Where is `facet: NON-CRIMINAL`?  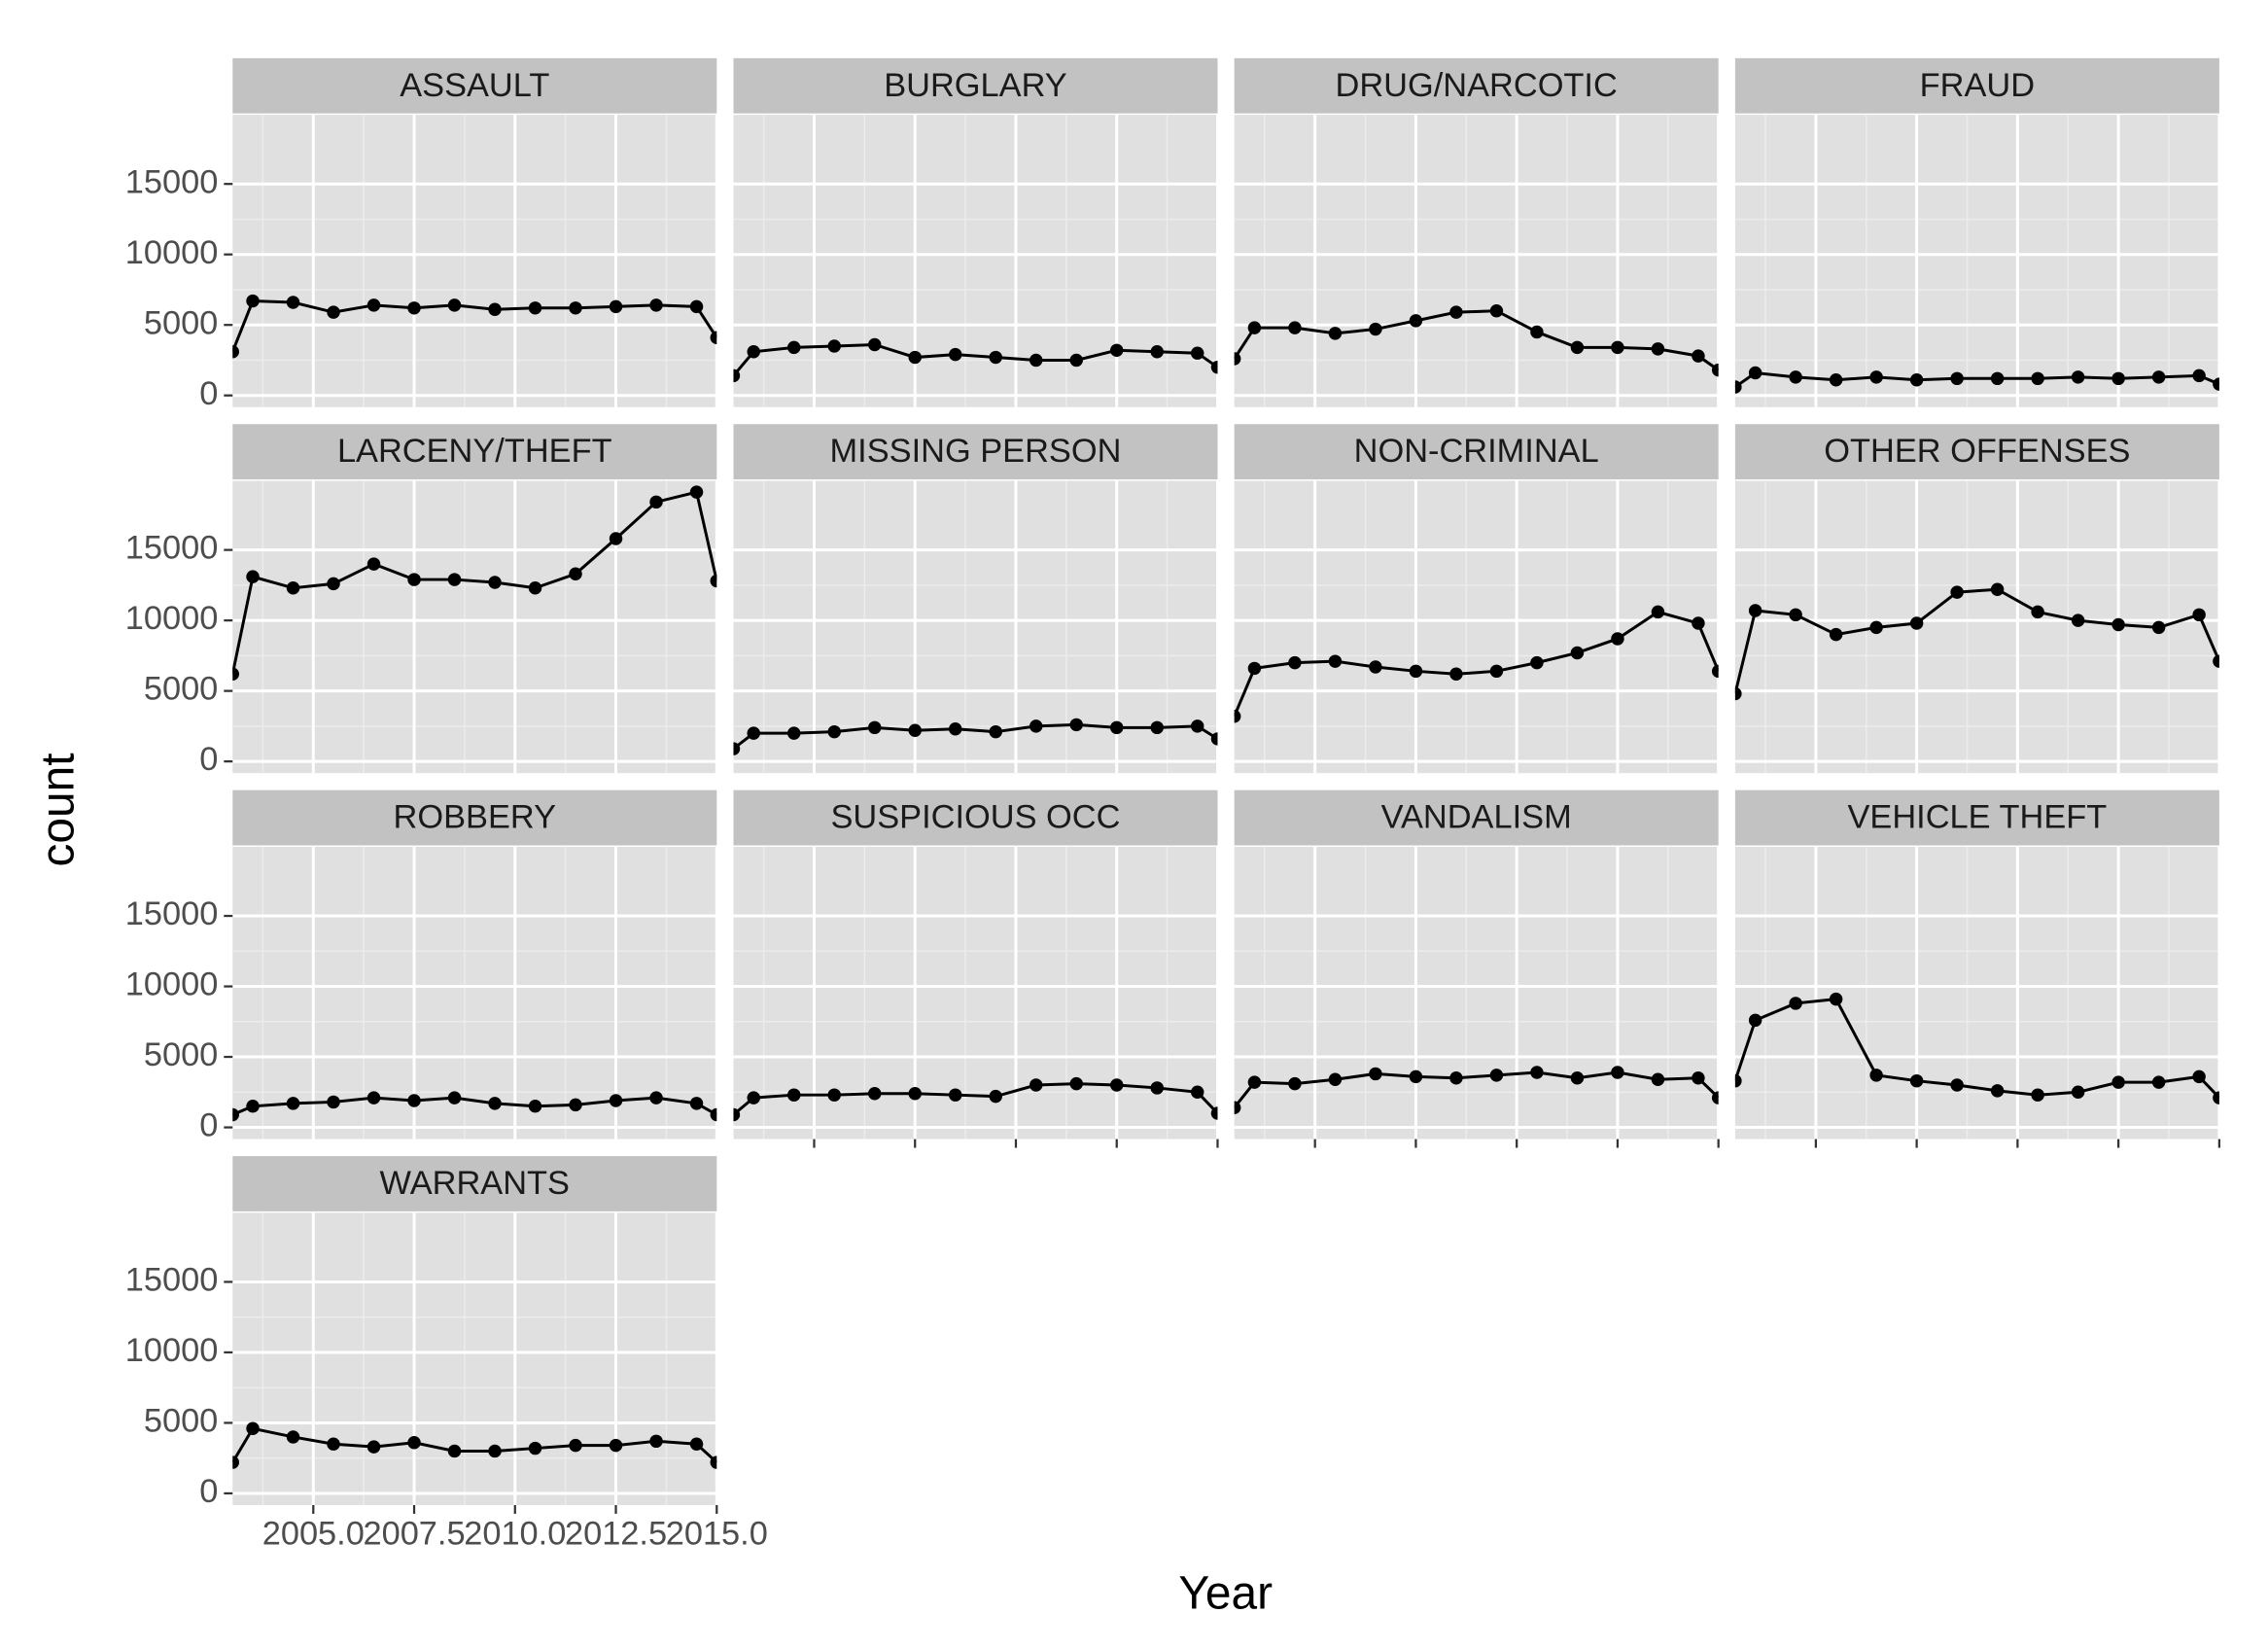
facet: NON-CRIMINAL is located at coordinates (1478, 599).